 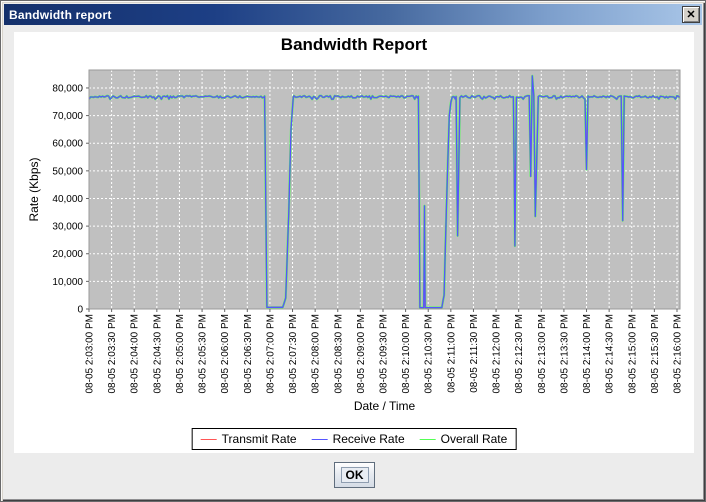 What do you see at coordinates (259, 439) in the screenshot?
I see `legend-label: Transmit Rate` at bounding box center [259, 439].